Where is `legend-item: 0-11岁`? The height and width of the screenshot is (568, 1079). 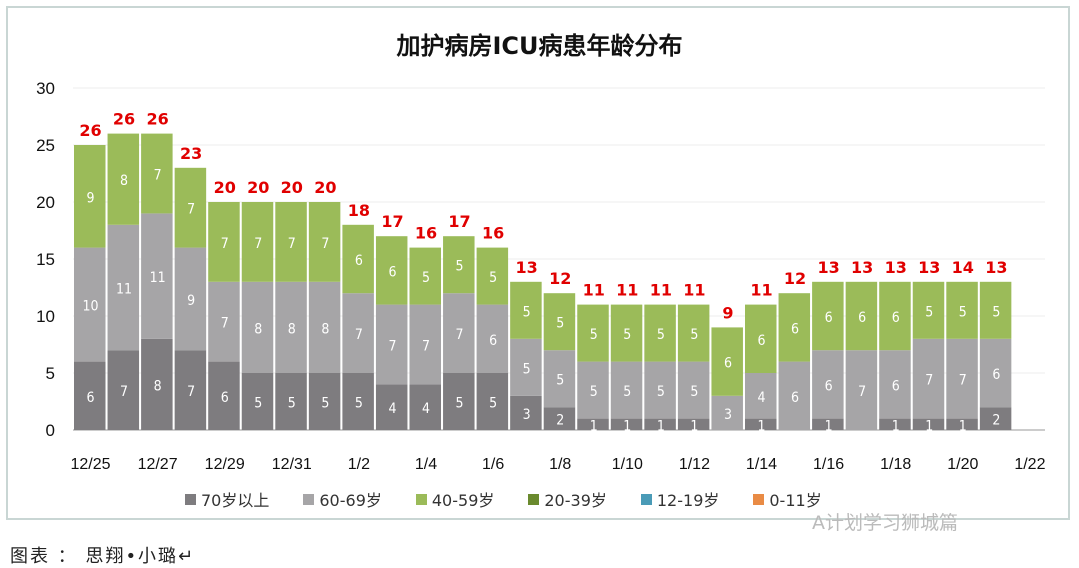 legend-item: 0-11岁 is located at coordinates (787, 499).